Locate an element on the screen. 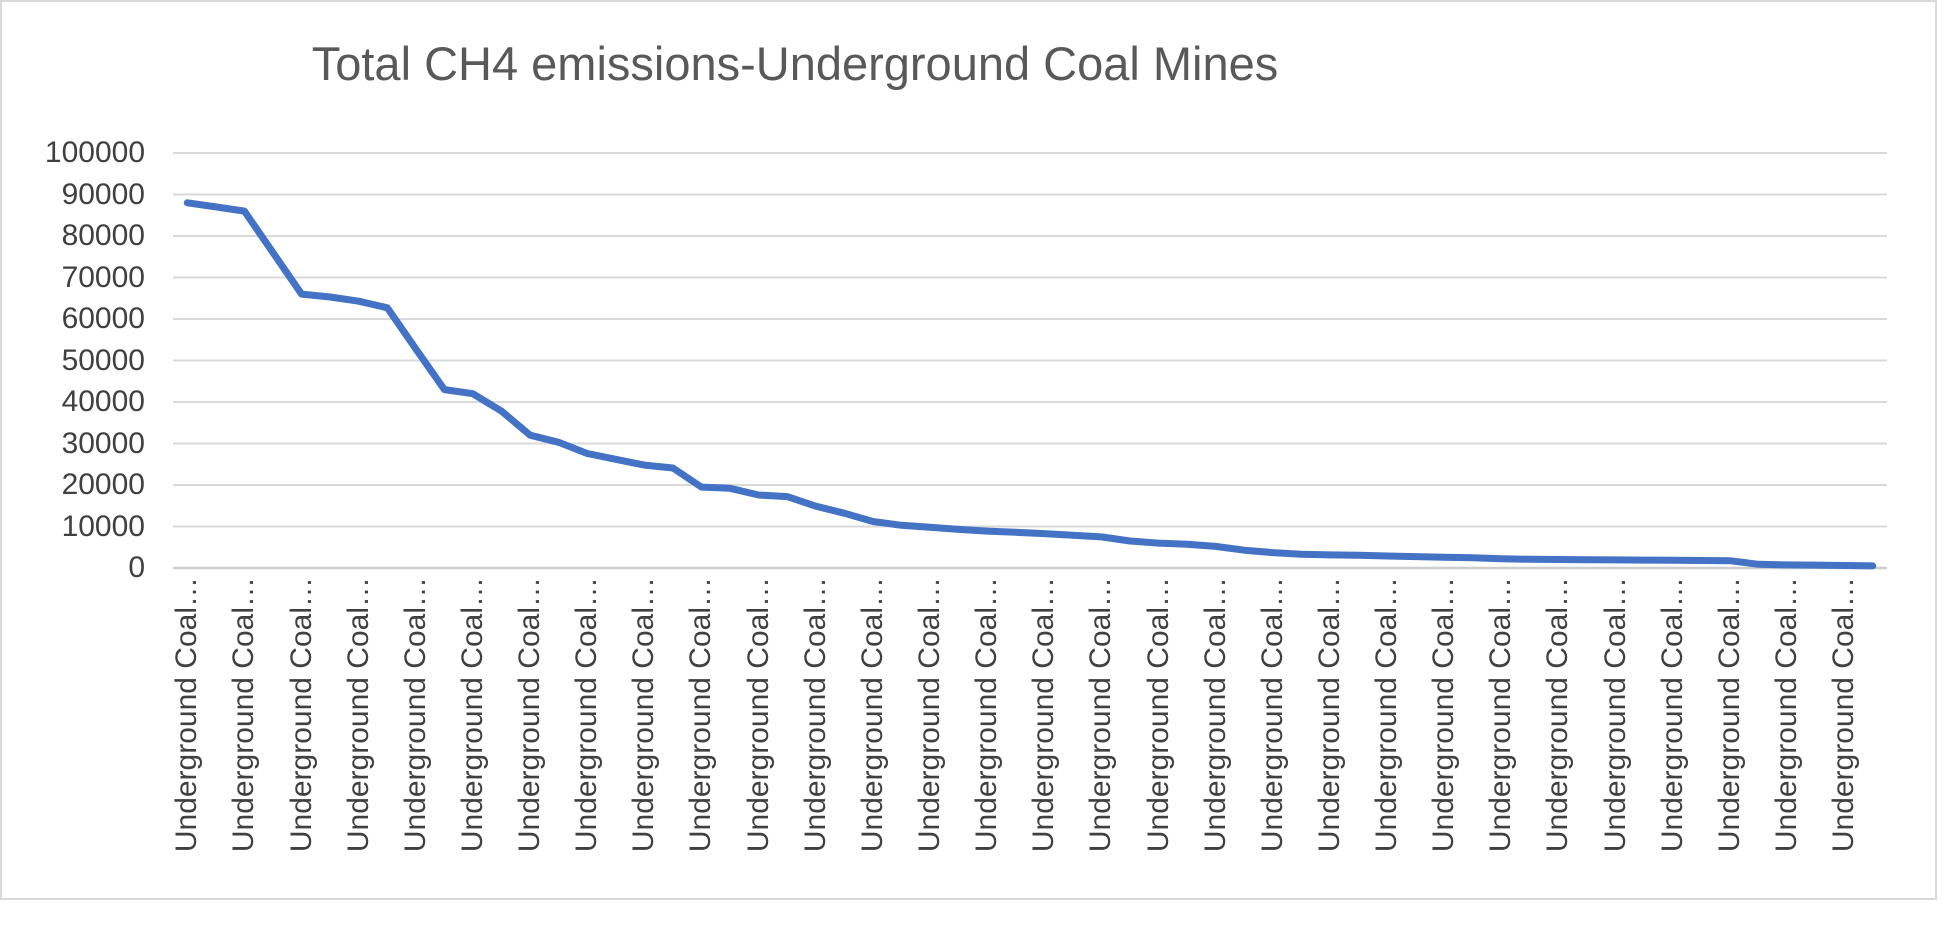  y-axis-tick-label: 30000 is located at coordinates (103, 443).